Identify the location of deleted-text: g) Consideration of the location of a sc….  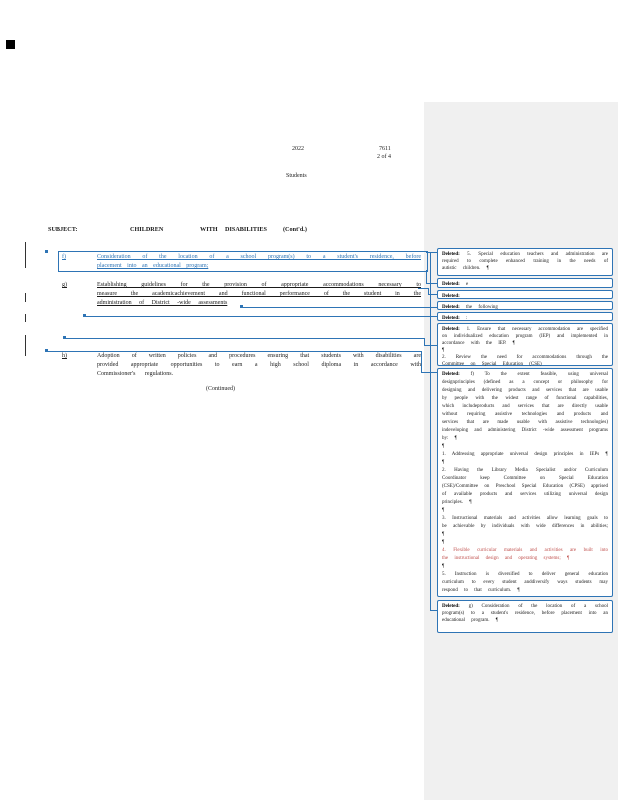
(525, 613).